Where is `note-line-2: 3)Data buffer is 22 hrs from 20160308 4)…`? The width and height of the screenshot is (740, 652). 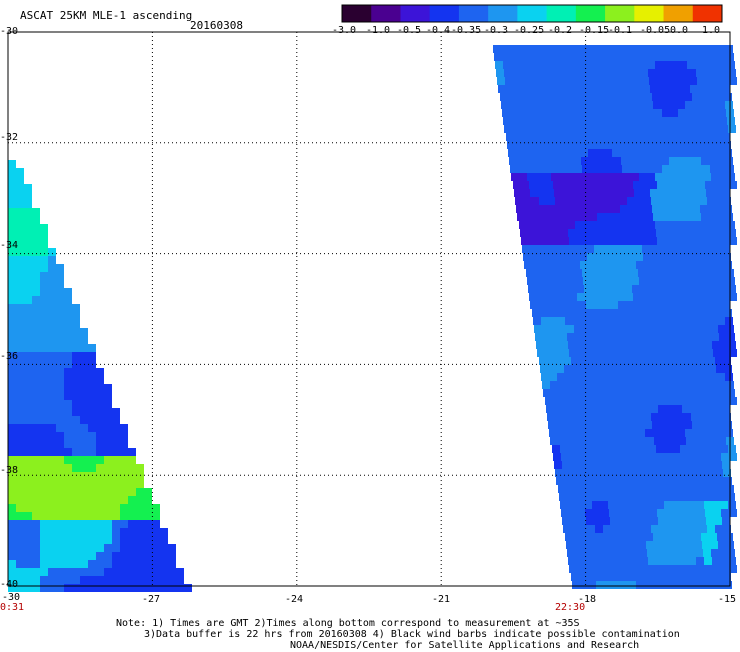
note-line-2: 3)Data buffer is 22 hrs from 20160308 4)… is located at coordinates (412, 634).